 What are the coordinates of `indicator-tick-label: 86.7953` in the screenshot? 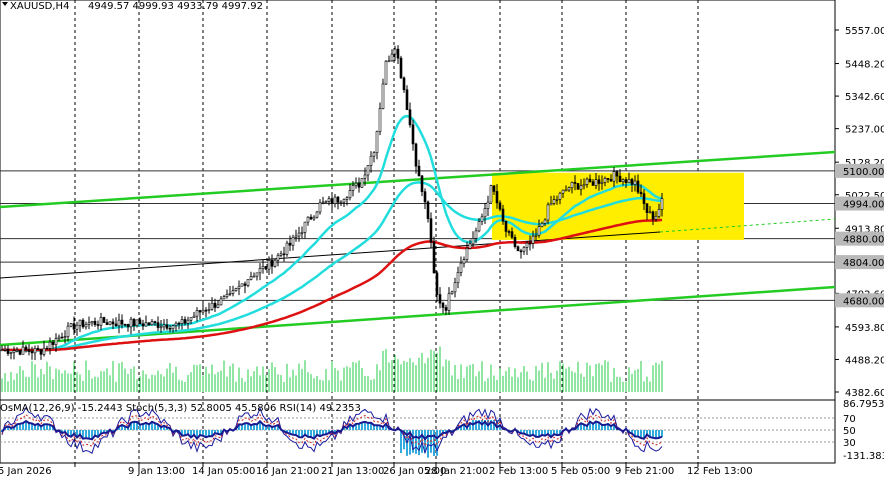 It's located at (863, 404).